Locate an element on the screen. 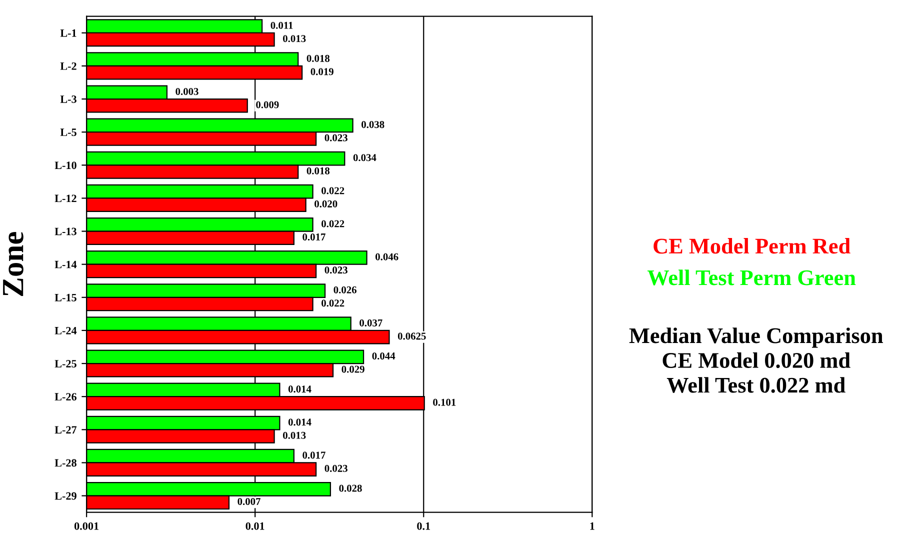 The width and height of the screenshot is (911, 545). y-axis-title: Zone is located at coordinates (13, 264).